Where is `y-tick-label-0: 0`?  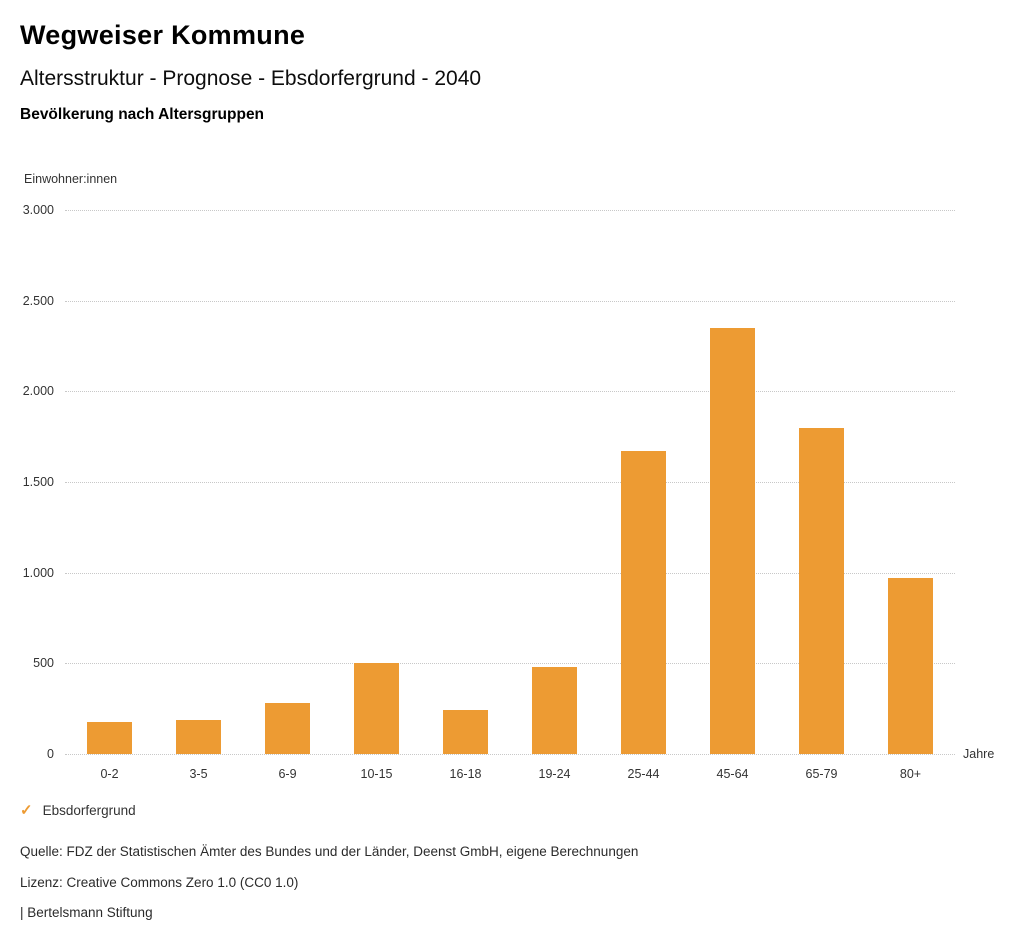
y-tick-label-0: 0 is located at coordinates (50, 754).